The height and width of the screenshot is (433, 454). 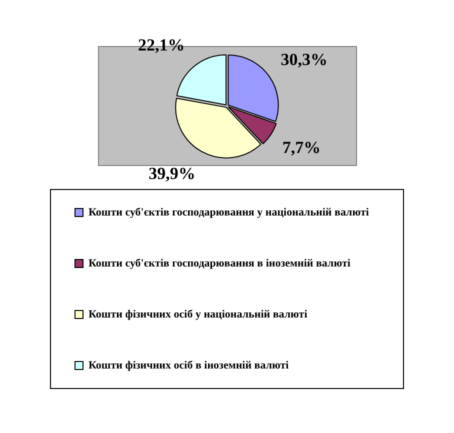 I want to click on legend-label: Кошти фізичних осіб в іноземній валюті, so click(x=188, y=365).